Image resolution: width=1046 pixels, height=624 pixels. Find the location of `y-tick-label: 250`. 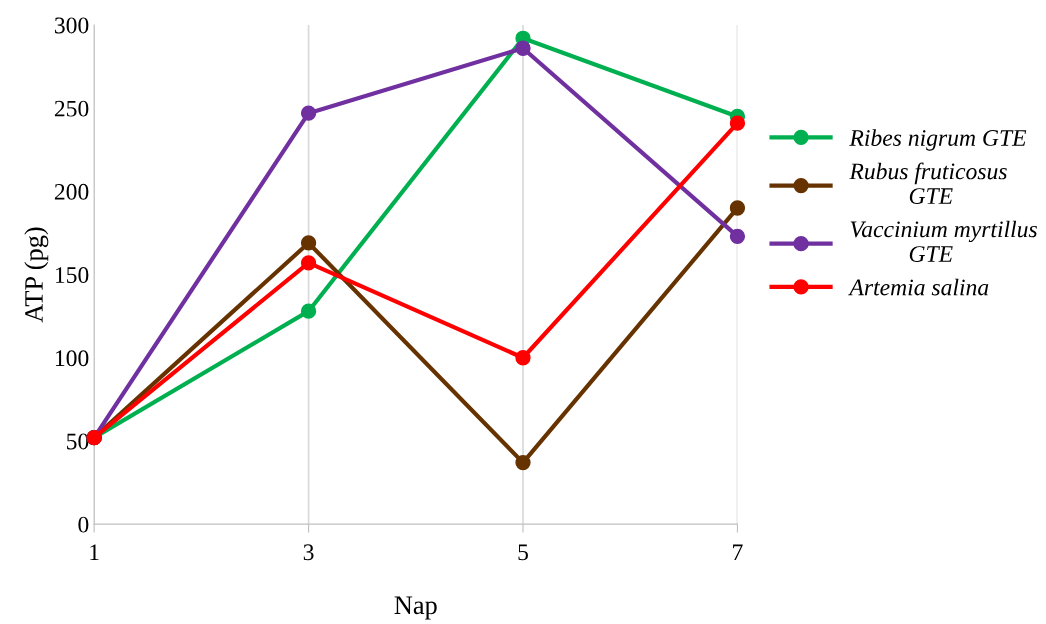

y-tick-label: 250 is located at coordinates (71, 108).